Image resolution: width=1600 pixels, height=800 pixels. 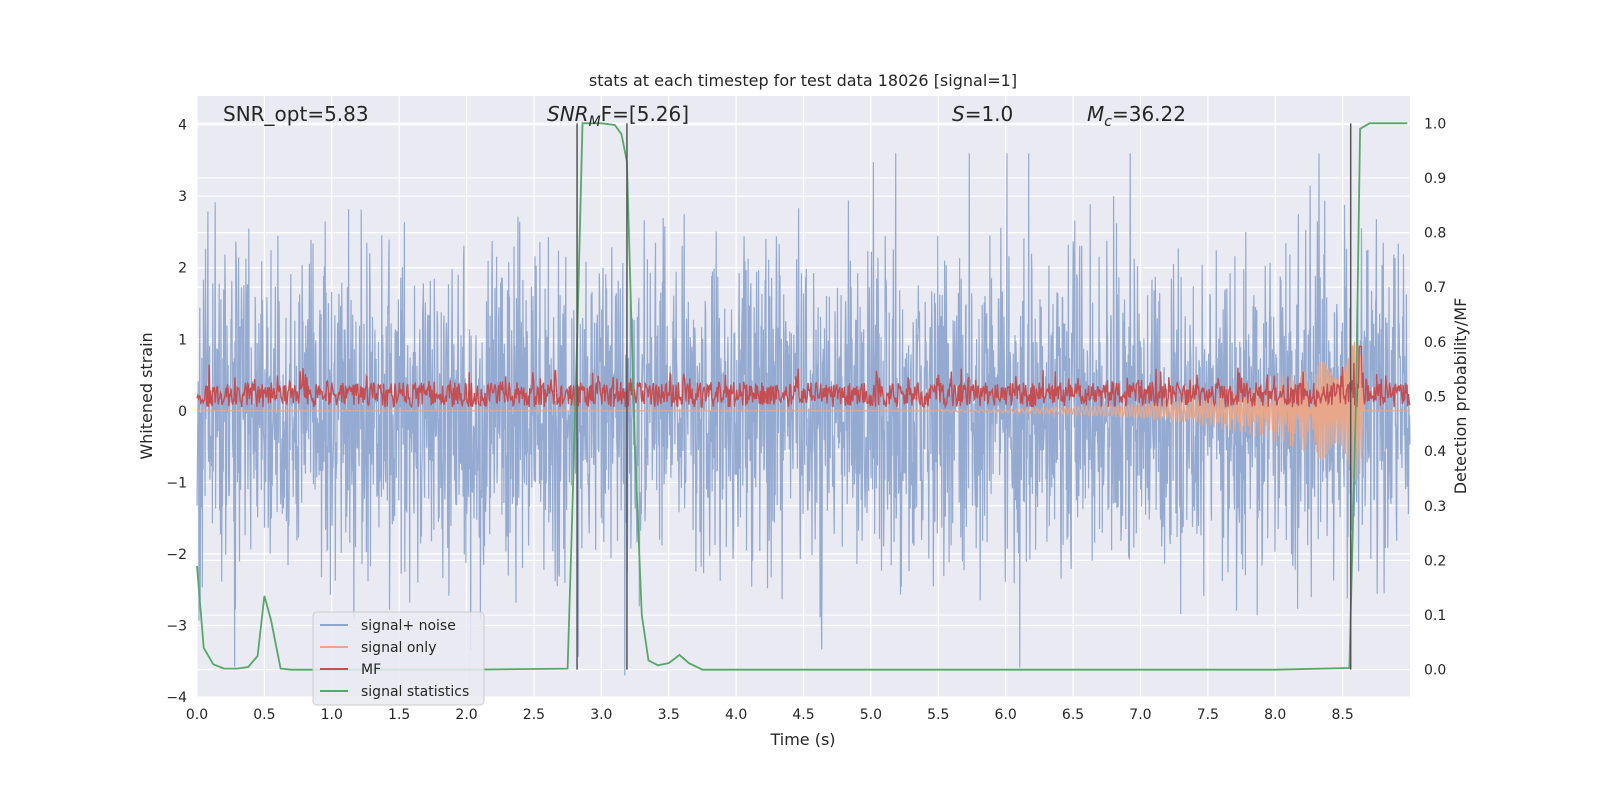 I want to click on snr-mf-symbol: SNR, so click(x=568, y=114).